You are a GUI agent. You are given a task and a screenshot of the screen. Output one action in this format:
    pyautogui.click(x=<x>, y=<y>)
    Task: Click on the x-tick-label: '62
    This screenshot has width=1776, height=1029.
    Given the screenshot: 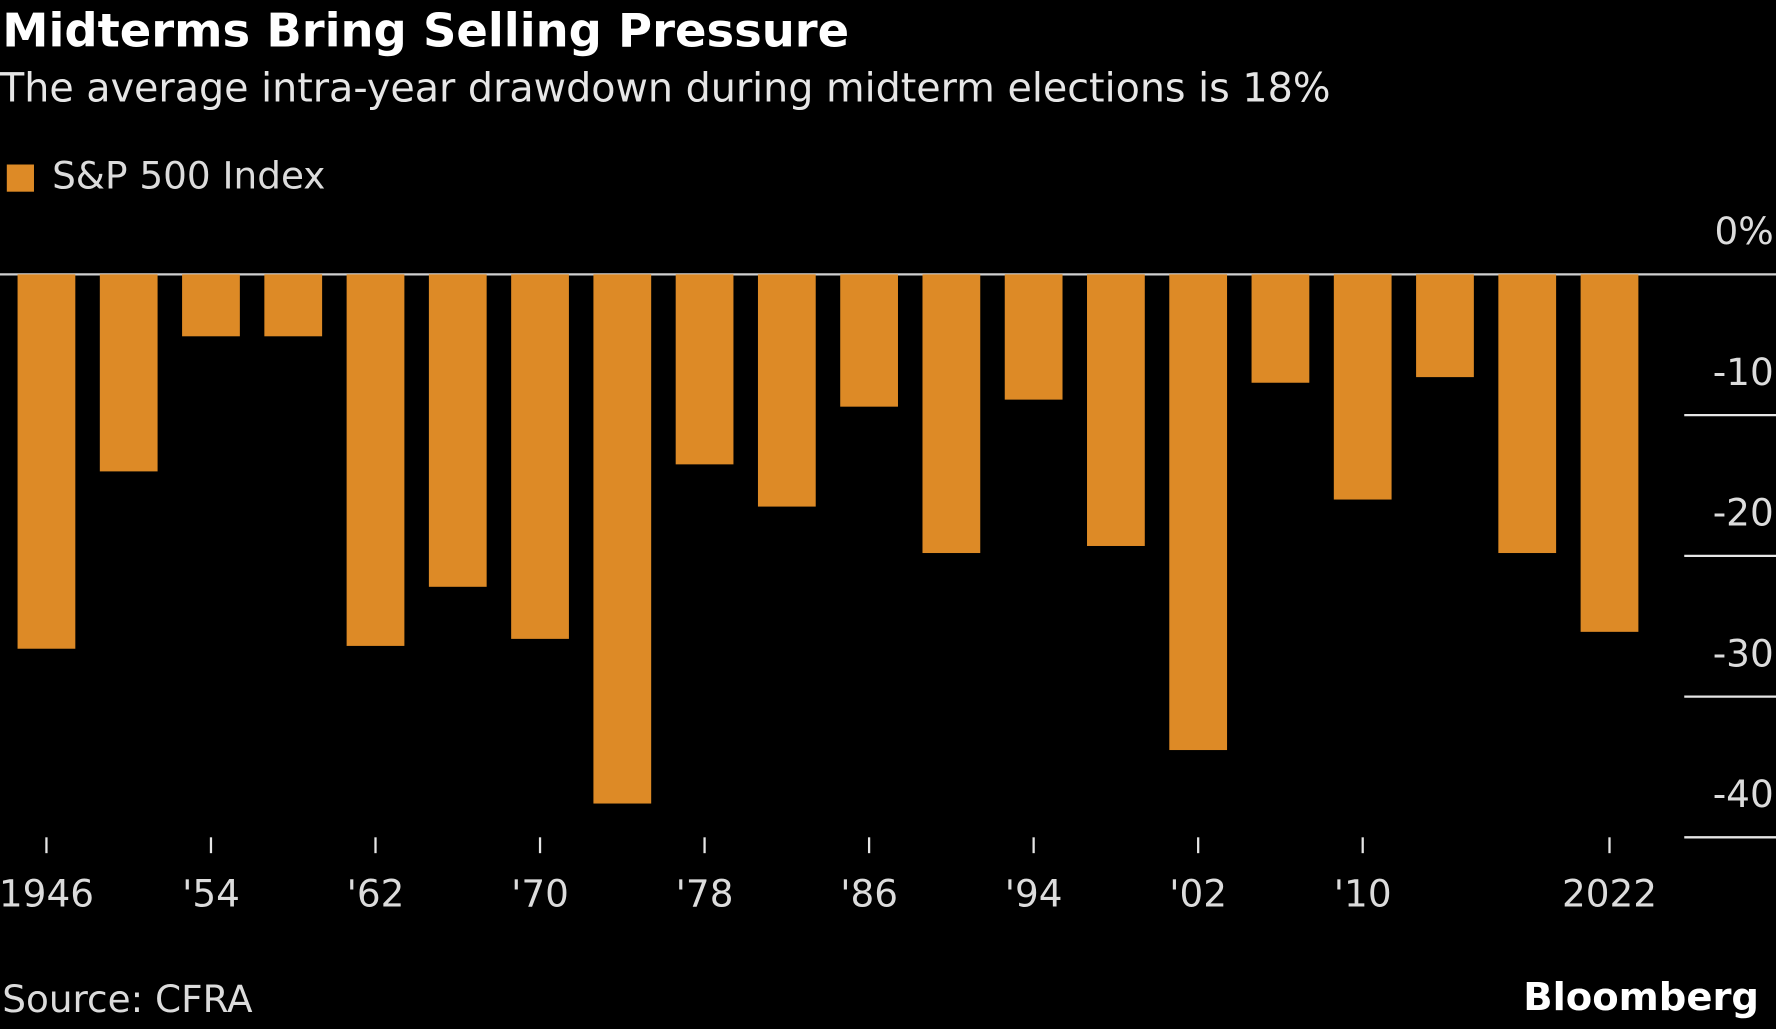 What is the action you would take?
    pyautogui.click(x=376, y=894)
    